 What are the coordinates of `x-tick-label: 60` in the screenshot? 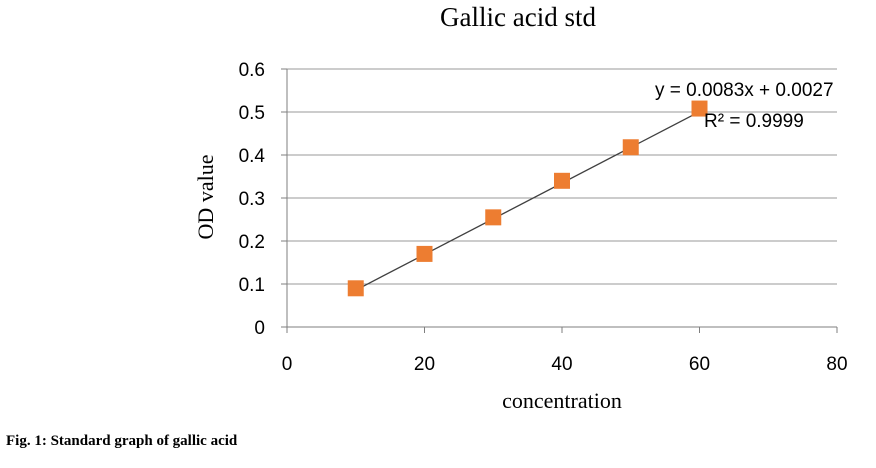 It's located at (699, 364).